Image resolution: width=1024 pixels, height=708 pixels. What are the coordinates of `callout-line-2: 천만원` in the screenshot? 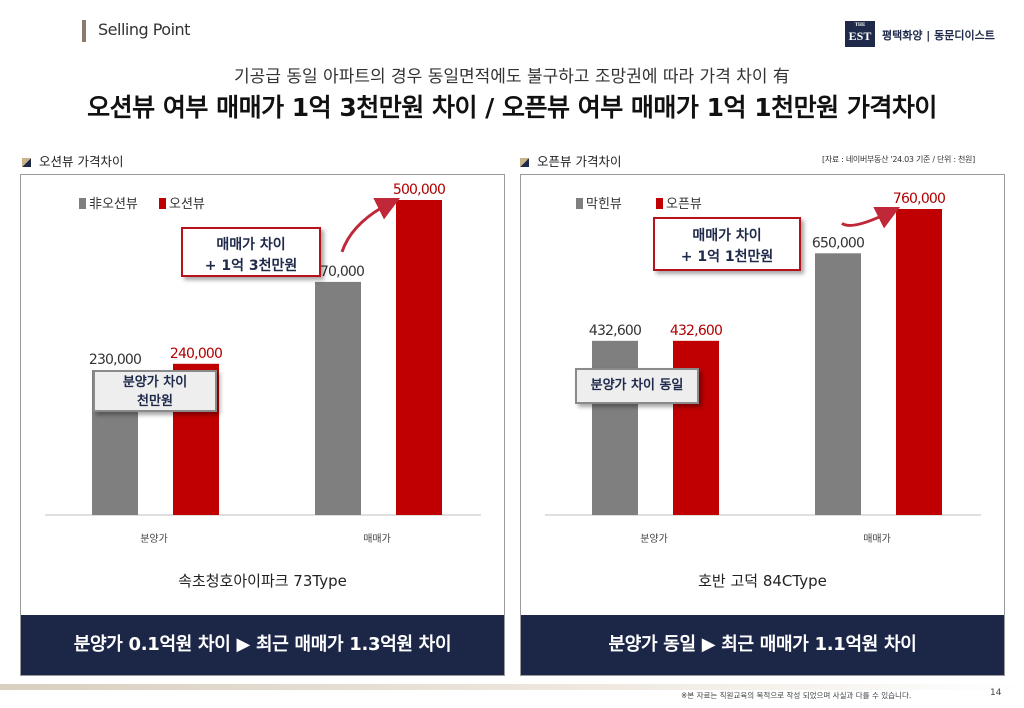 It's located at (155, 401).